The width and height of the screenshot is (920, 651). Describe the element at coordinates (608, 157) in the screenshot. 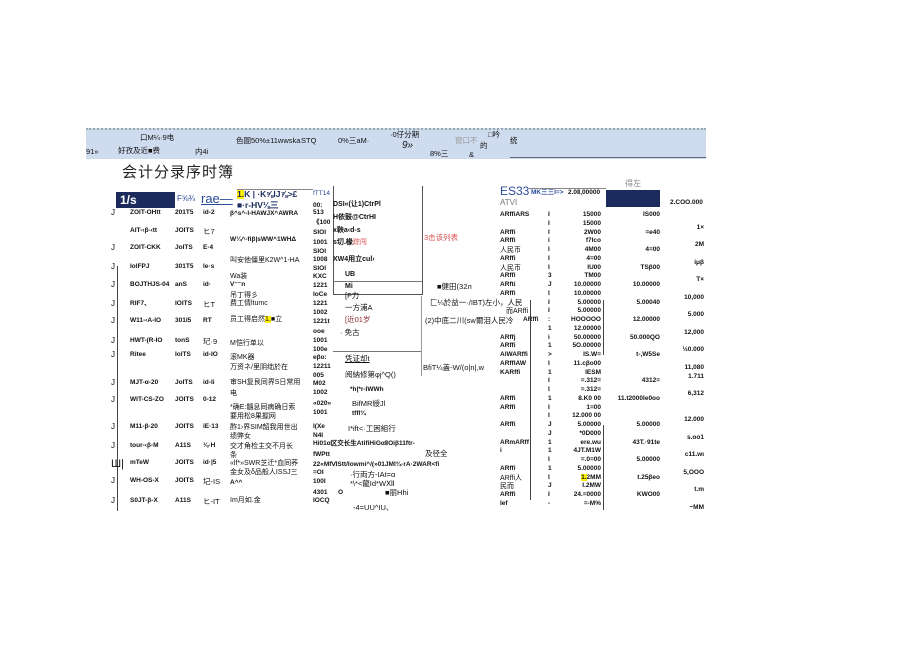

I see `toolbar-divider` at that location.